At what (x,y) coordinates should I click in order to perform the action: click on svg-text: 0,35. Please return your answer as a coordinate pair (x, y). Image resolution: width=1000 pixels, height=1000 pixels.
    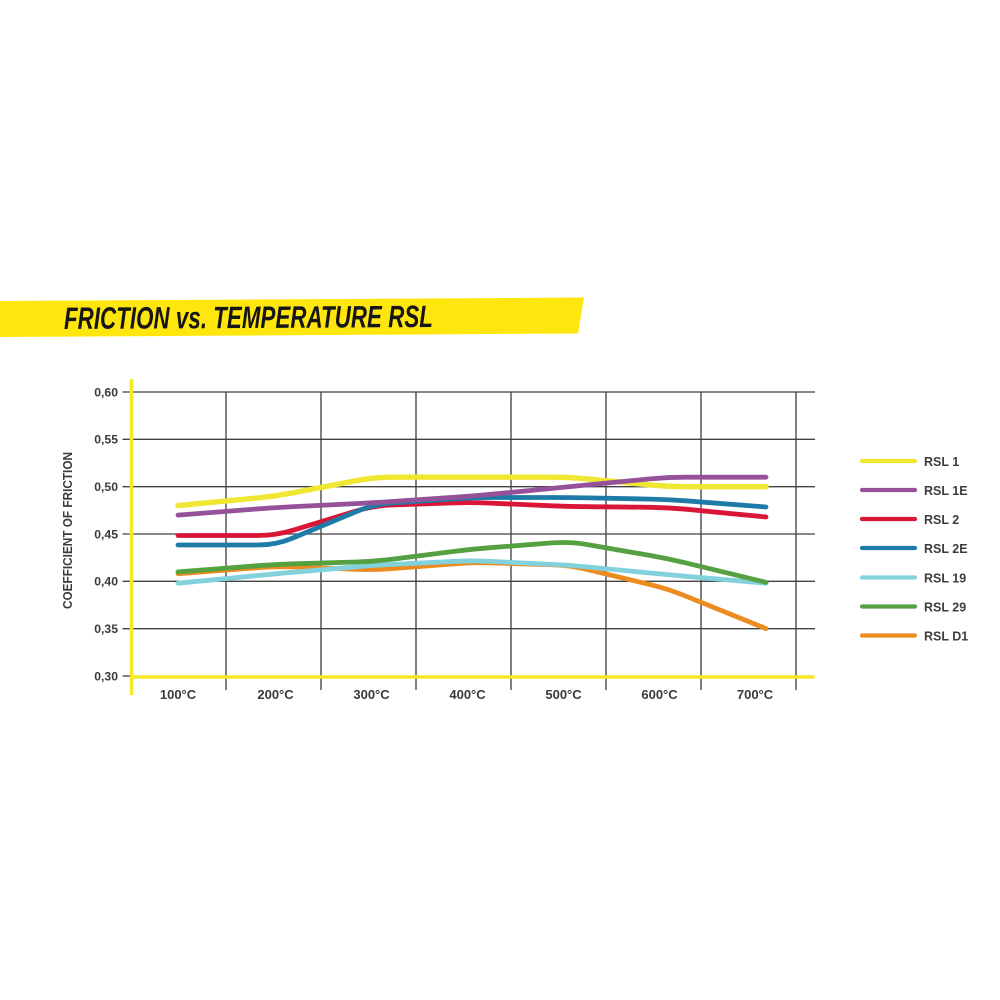
    Looking at the image, I should click on (106, 629).